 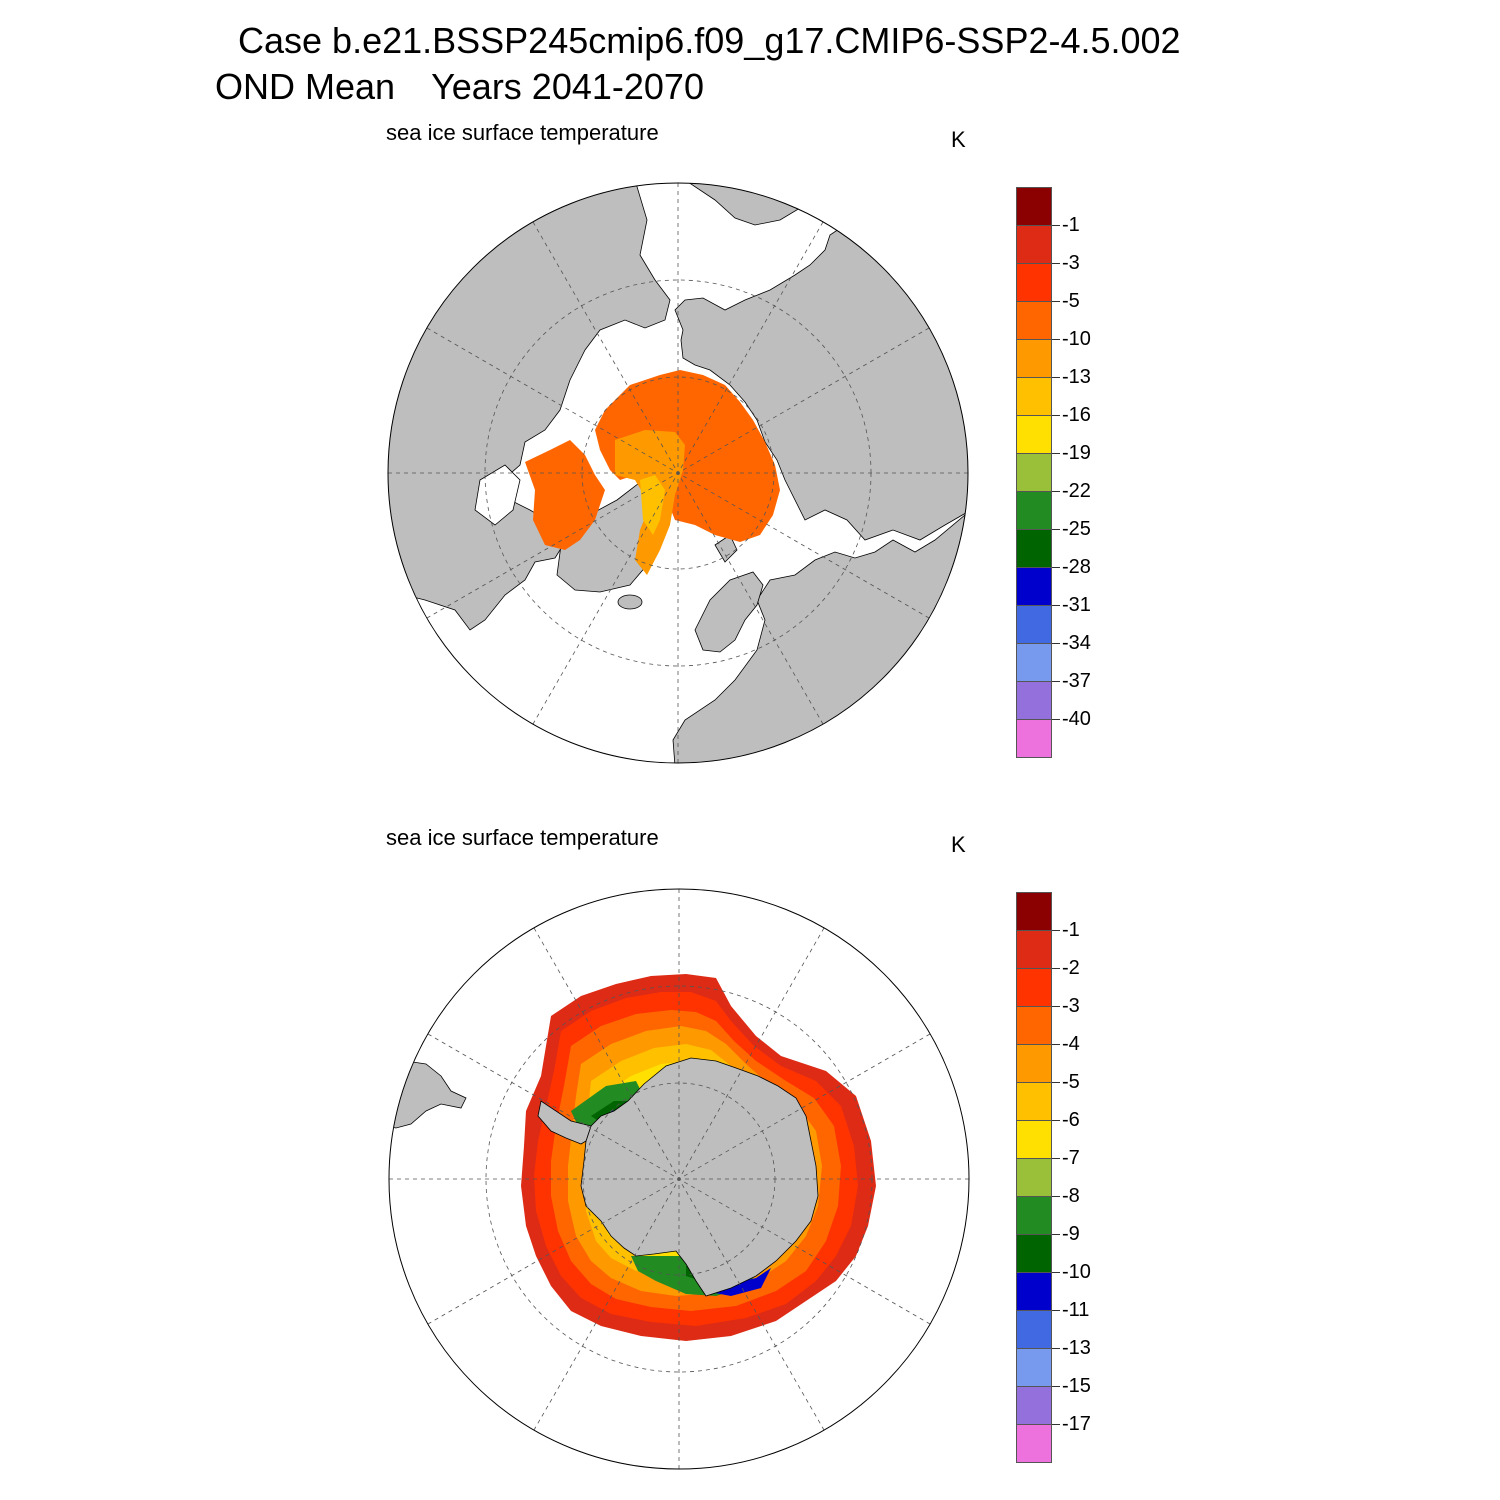 What do you see at coordinates (567, 86) in the screenshot?
I see `figure-title-years: Years 2041-2070` at bounding box center [567, 86].